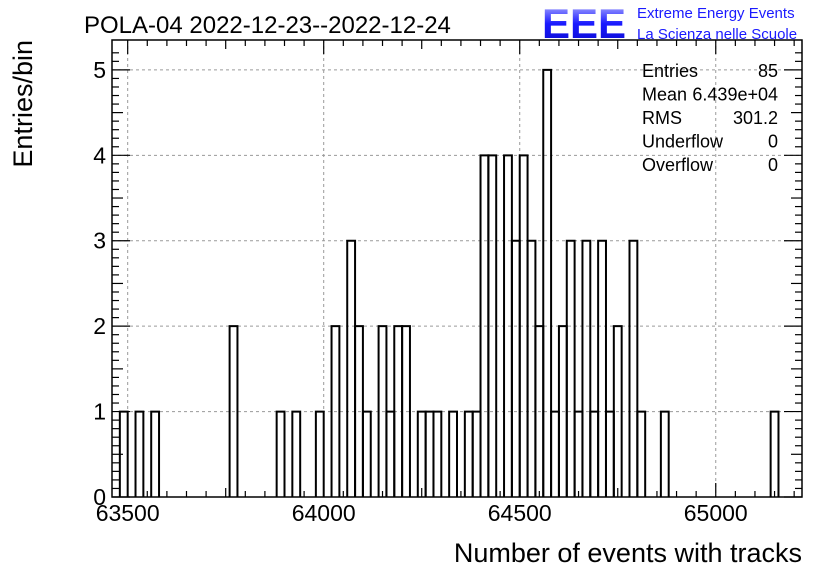 The height and width of the screenshot is (577, 836). I want to click on y-tick-label: 4, so click(99, 155).